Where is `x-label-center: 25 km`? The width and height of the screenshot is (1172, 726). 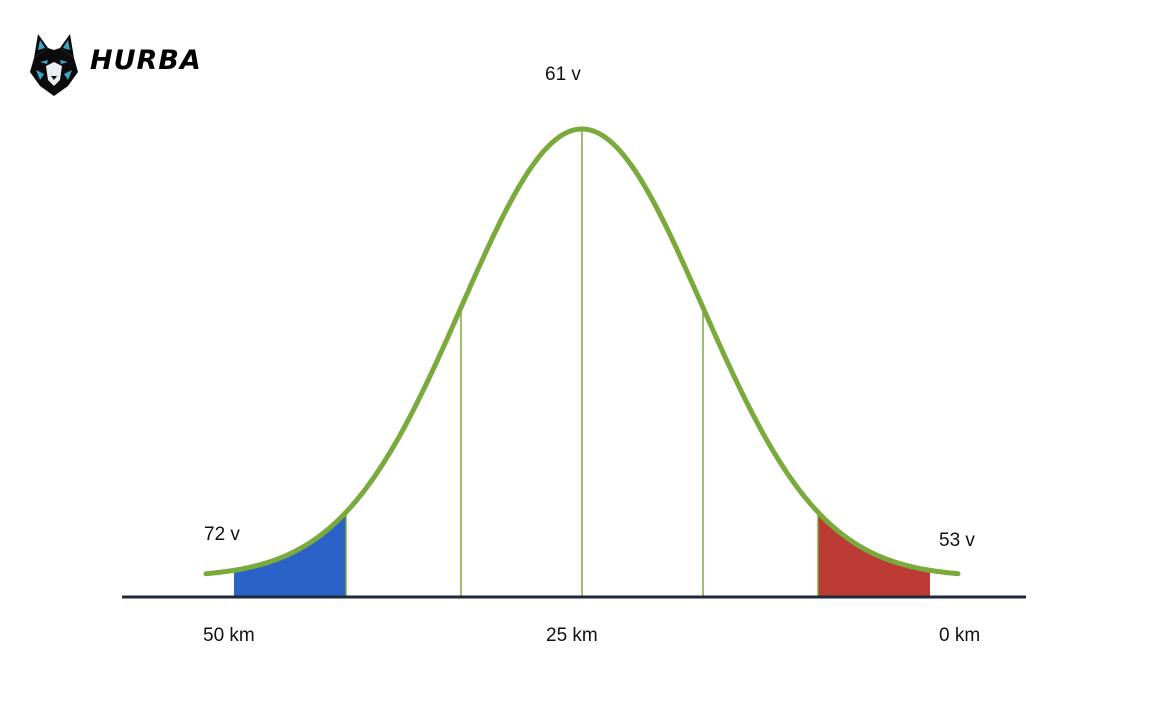
x-label-center: 25 km is located at coordinates (572, 635).